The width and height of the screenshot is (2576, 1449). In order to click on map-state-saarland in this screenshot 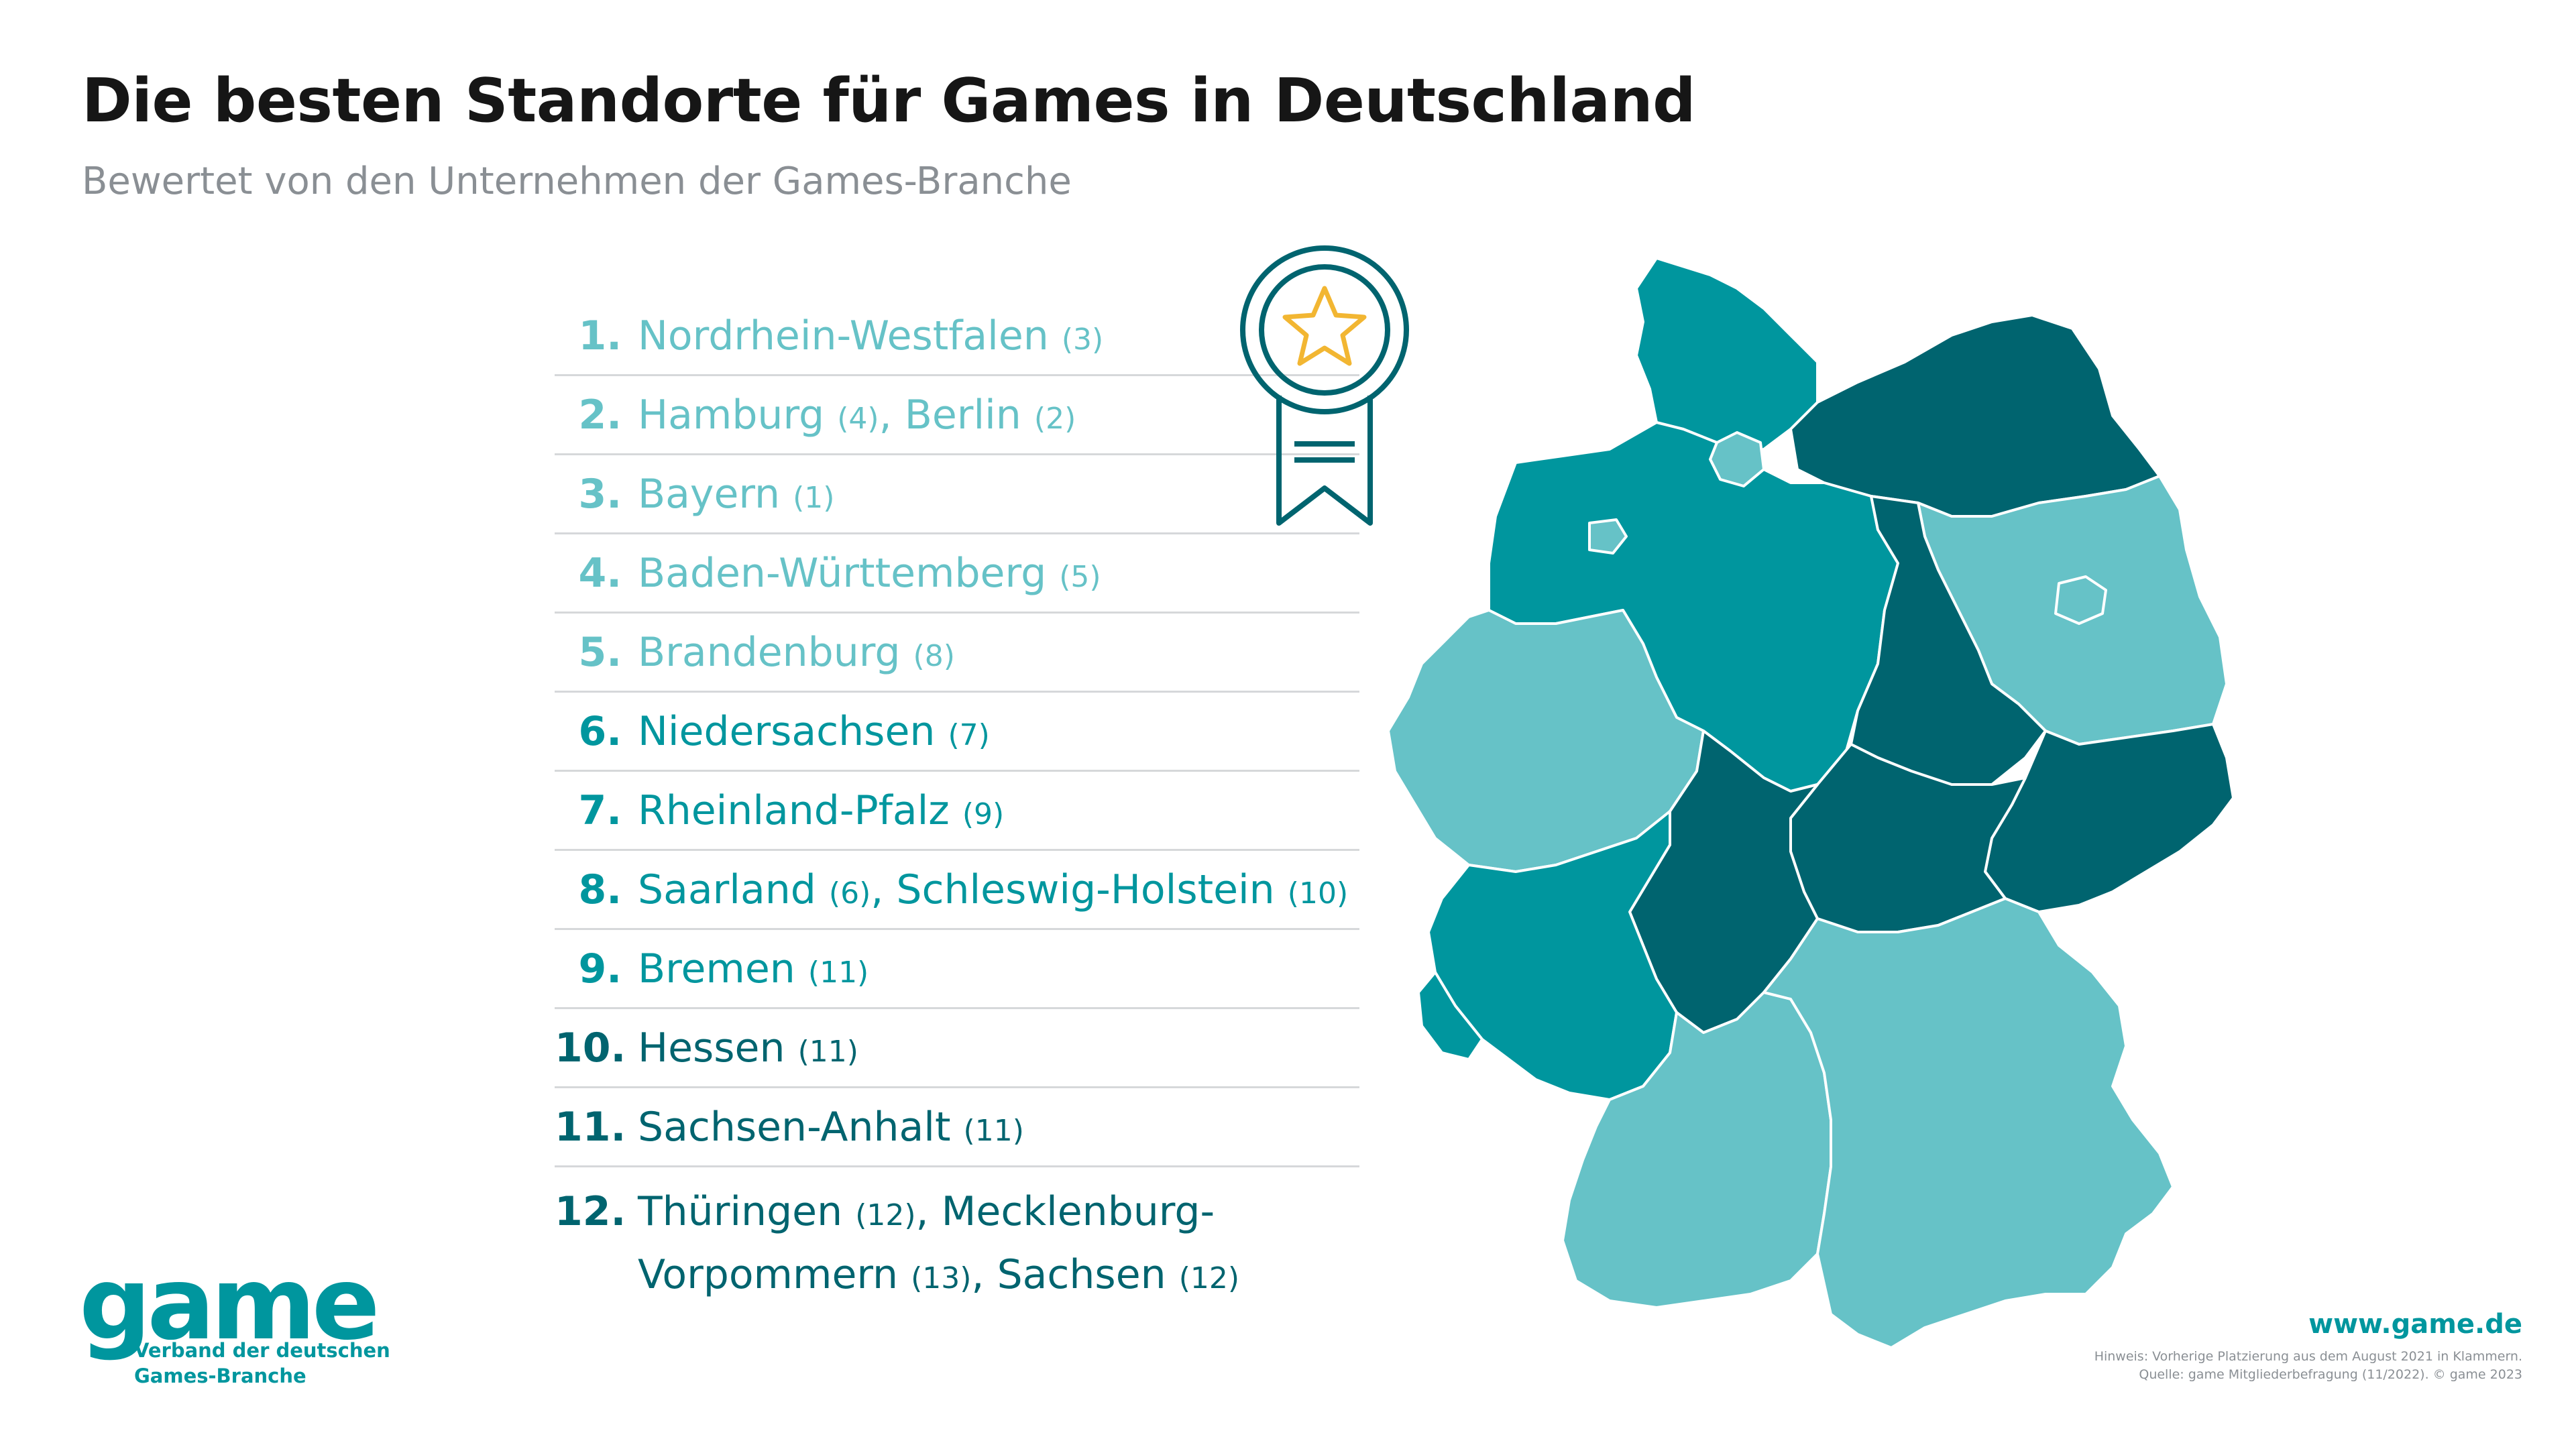, I will do `click(1450, 1016)`.